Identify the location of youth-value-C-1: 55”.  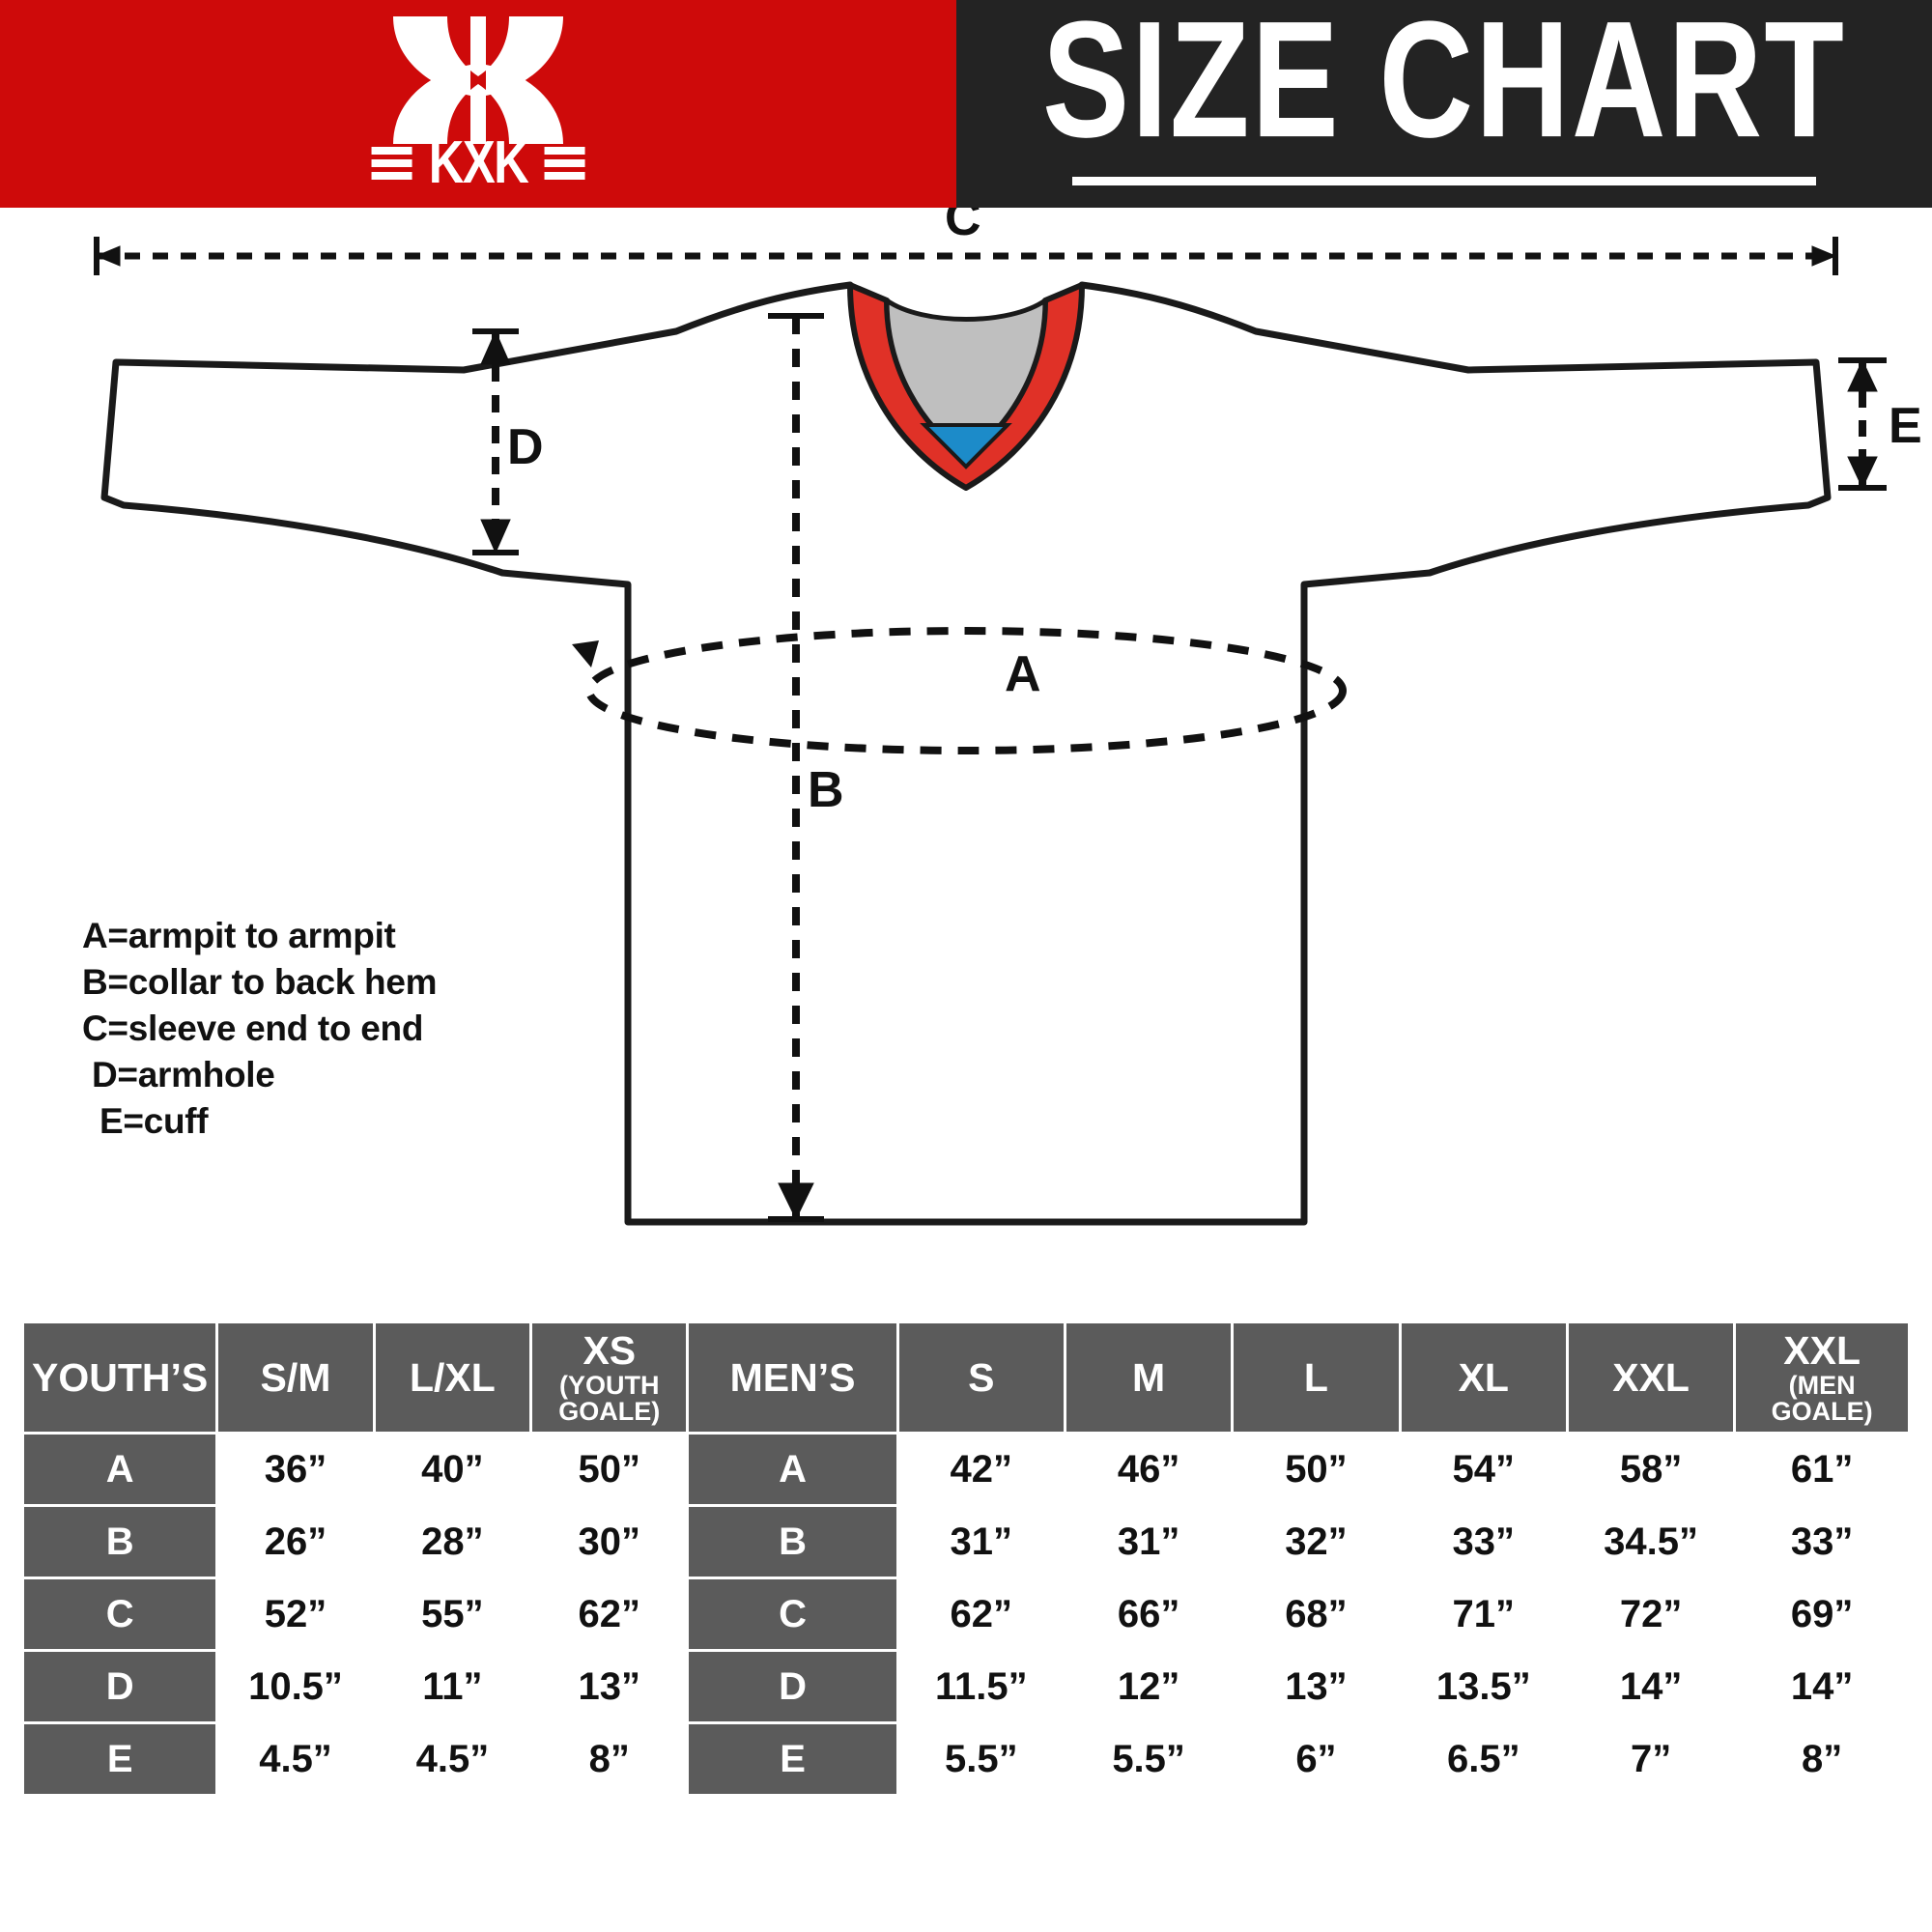
(452, 1614).